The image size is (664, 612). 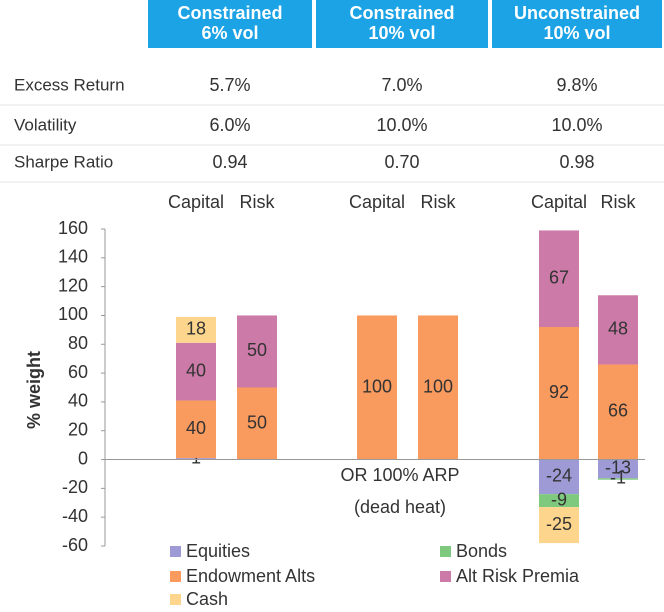 What do you see at coordinates (45, 124) in the screenshot?
I see `row-label: Volatility` at bounding box center [45, 124].